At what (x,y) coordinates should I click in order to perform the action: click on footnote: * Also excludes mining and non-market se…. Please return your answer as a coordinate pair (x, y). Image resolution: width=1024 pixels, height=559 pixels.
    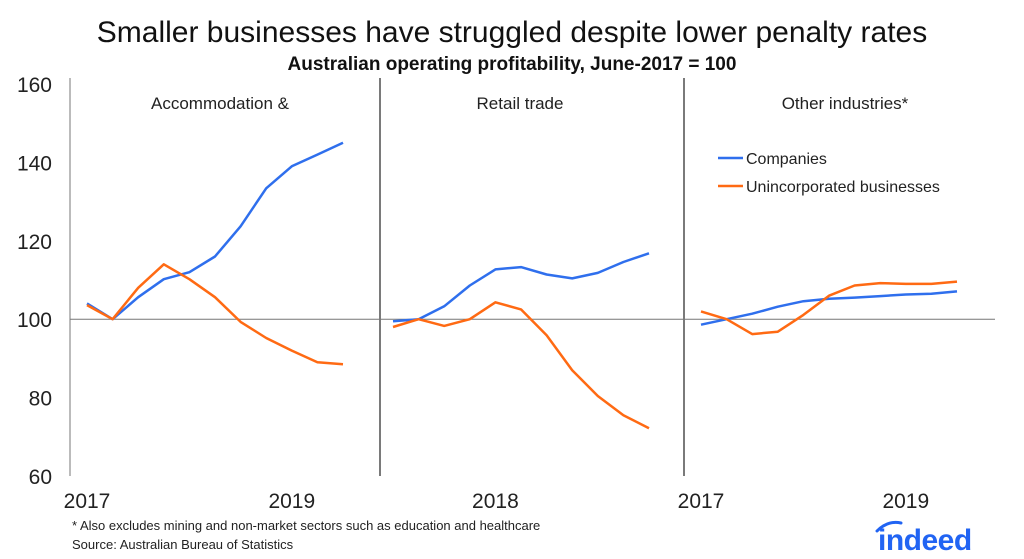
    Looking at the image, I should click on (306, 525).